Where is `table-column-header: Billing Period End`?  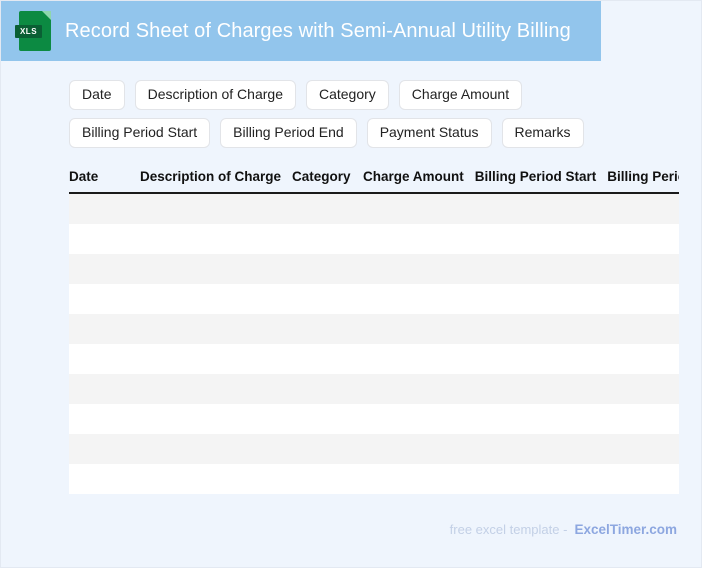
table-column-header: Billing Period End is located at coordinates (643, 179).